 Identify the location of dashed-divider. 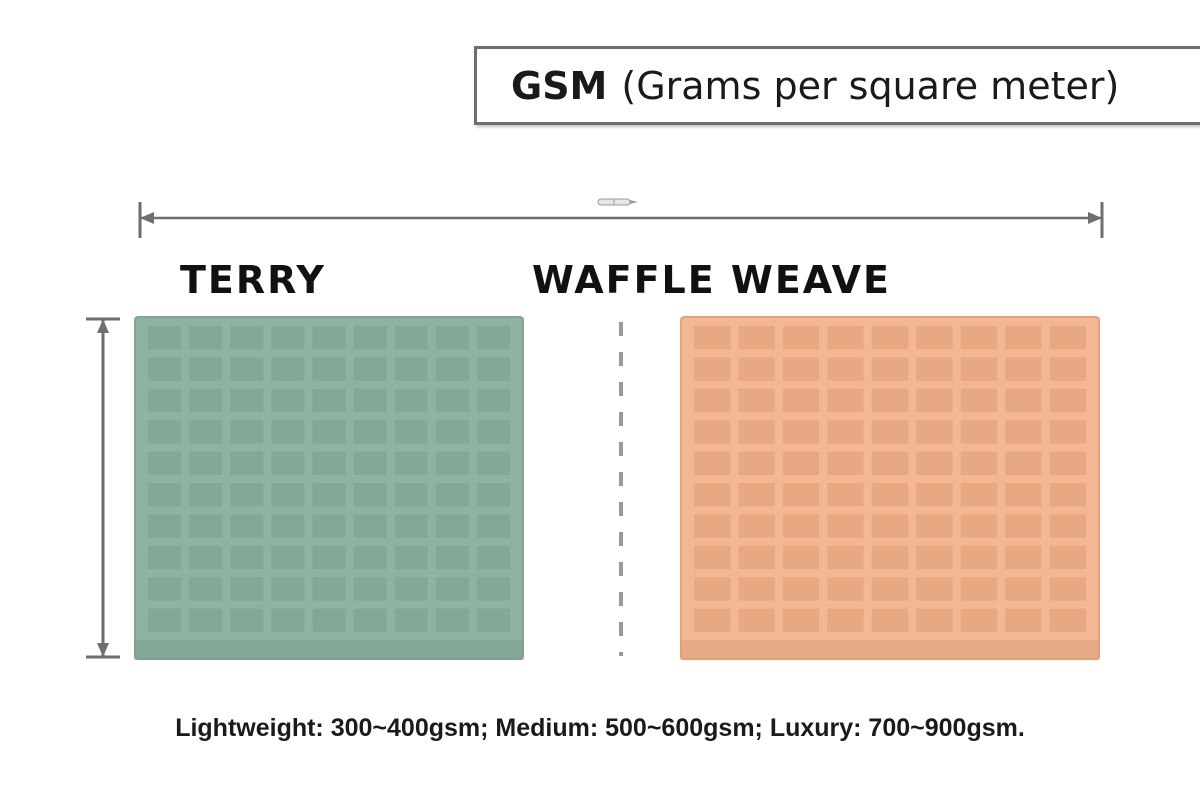
(621, 489).